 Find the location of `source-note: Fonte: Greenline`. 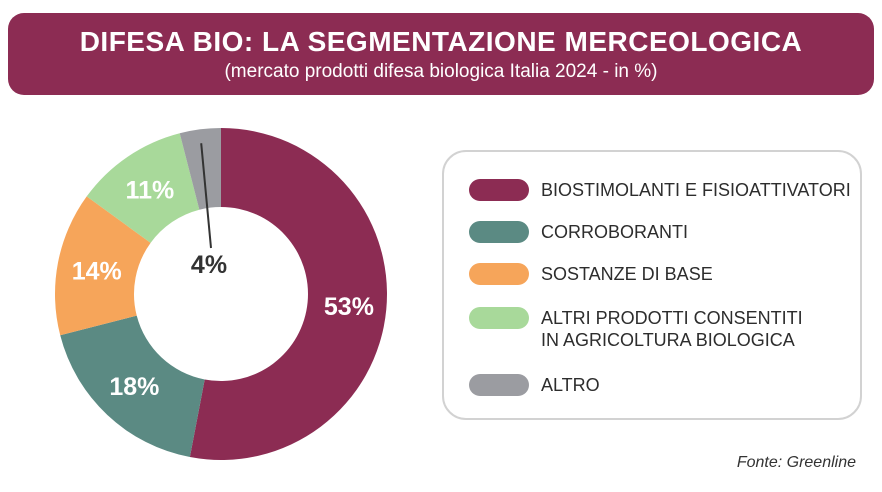

source-note: Fonte: Greenline is located at coordinates (796, 462).